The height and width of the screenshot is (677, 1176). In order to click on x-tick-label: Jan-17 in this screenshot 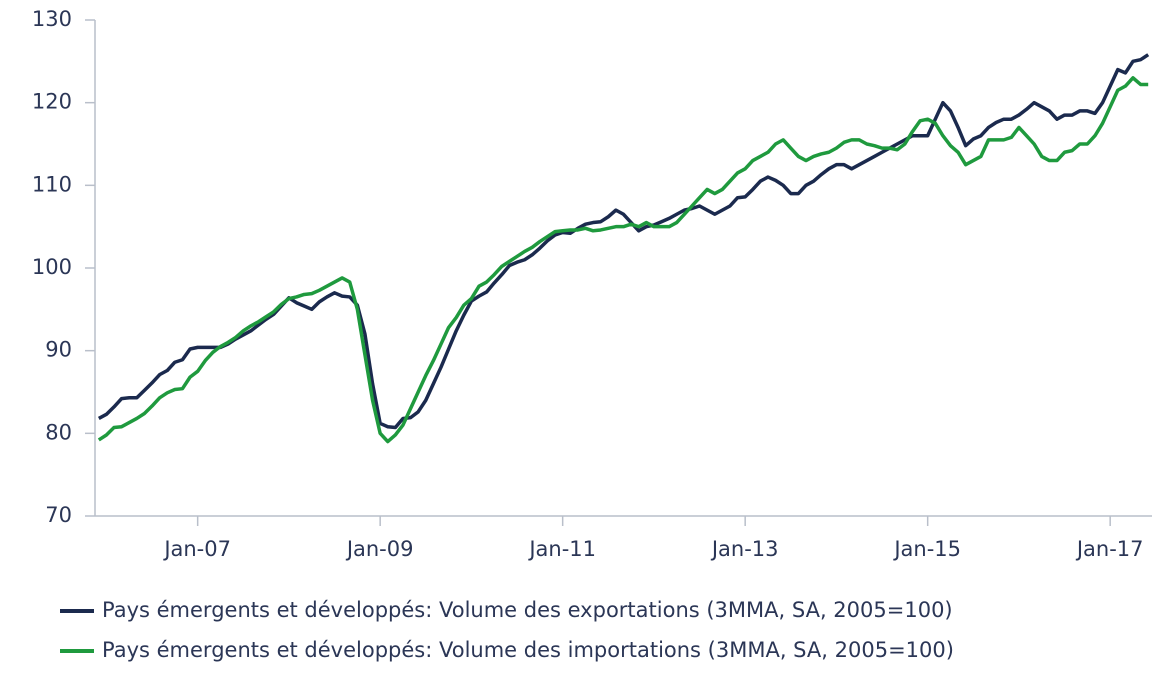, I will do `click(1109, 549)`.